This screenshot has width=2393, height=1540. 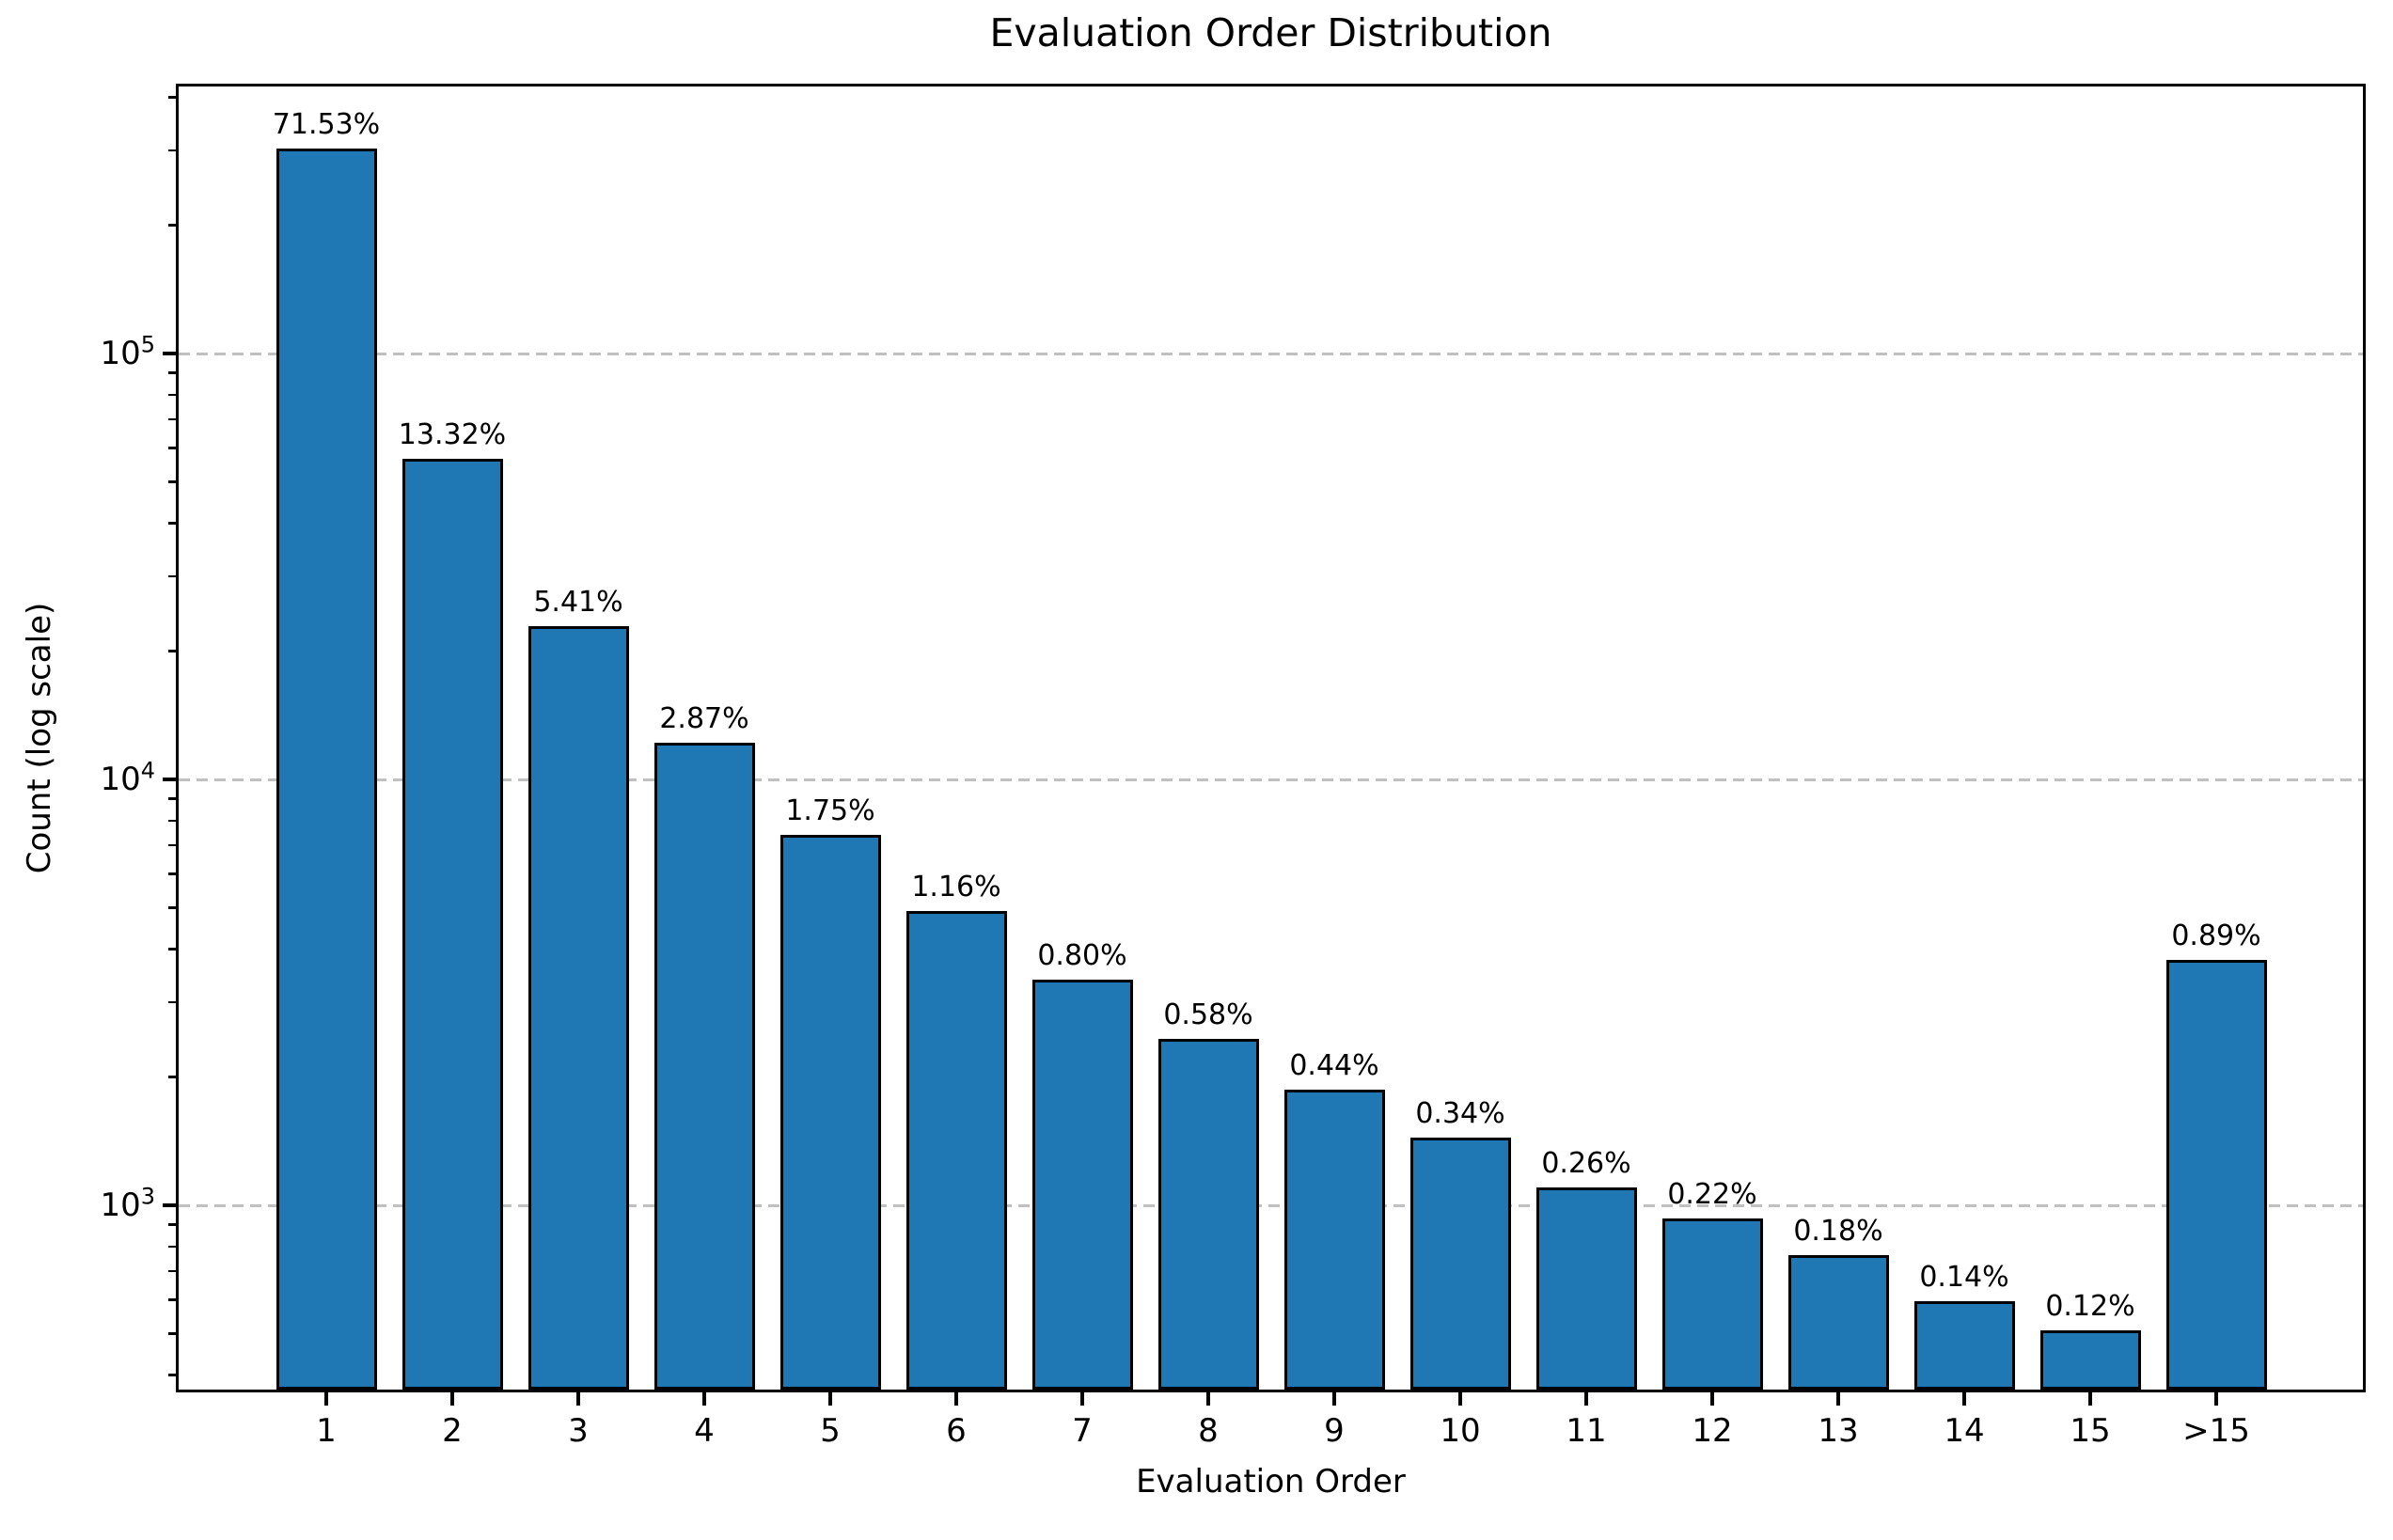 I want to click on y-axis-tick-label: 10³, so click(x=127, y=1204).